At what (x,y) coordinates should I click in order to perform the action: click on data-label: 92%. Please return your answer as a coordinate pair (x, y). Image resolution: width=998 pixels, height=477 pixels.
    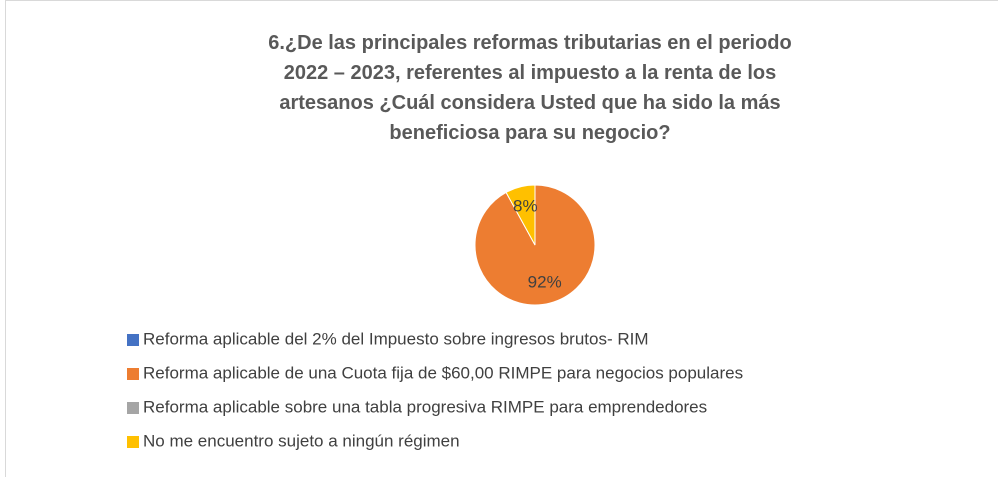
    Looking at the image, I should click on (545, 281).